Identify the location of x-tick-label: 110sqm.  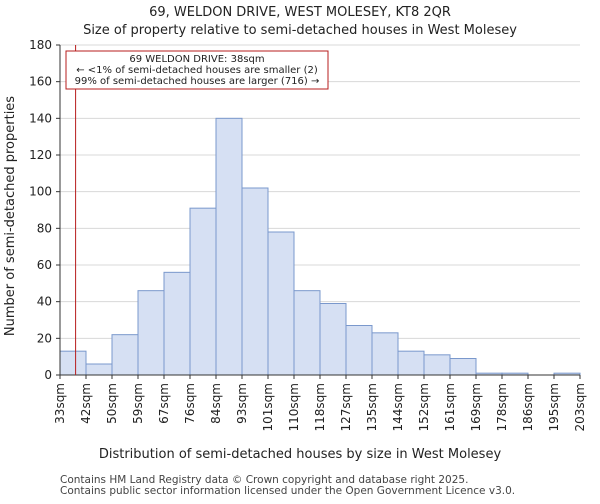
(294, 407).